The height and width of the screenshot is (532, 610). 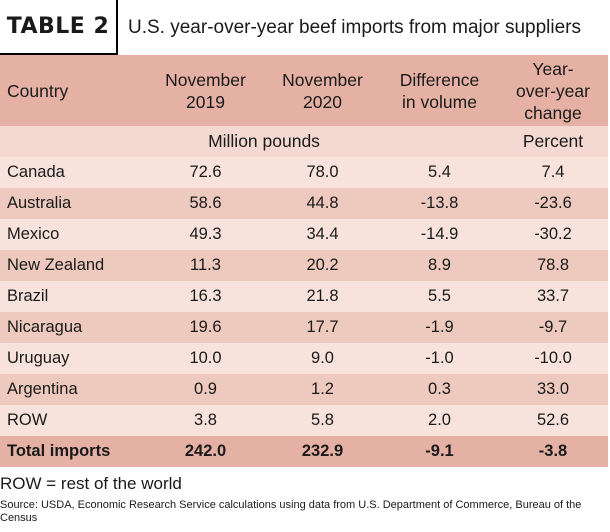 What do you see at coordinates (439, 451) in the screenshot?
I see `total-diff: -9.1` at bounding box center [439, 451].